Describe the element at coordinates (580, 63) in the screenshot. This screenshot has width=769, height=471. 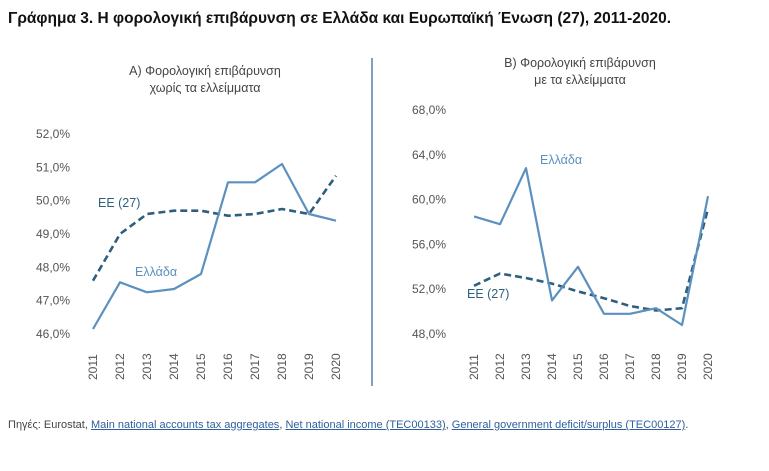
I see `chart-b-title-line-1: Β) Φορολογική επιβάρυνση` at that location.